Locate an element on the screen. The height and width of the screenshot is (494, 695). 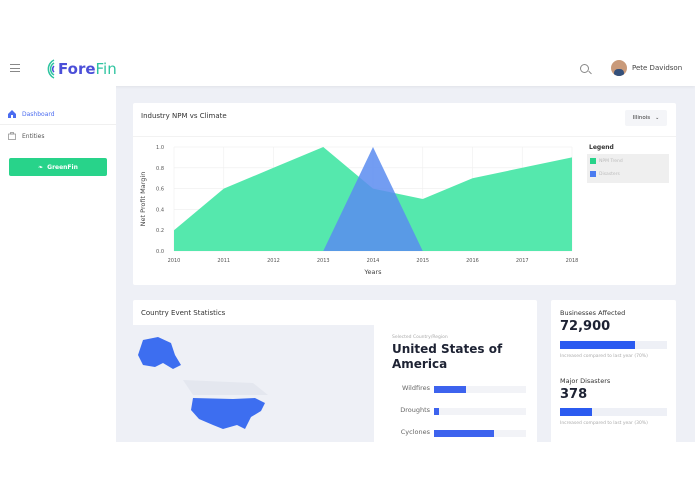
x-tick-label: 2012 is located at coordinates (273, 261).